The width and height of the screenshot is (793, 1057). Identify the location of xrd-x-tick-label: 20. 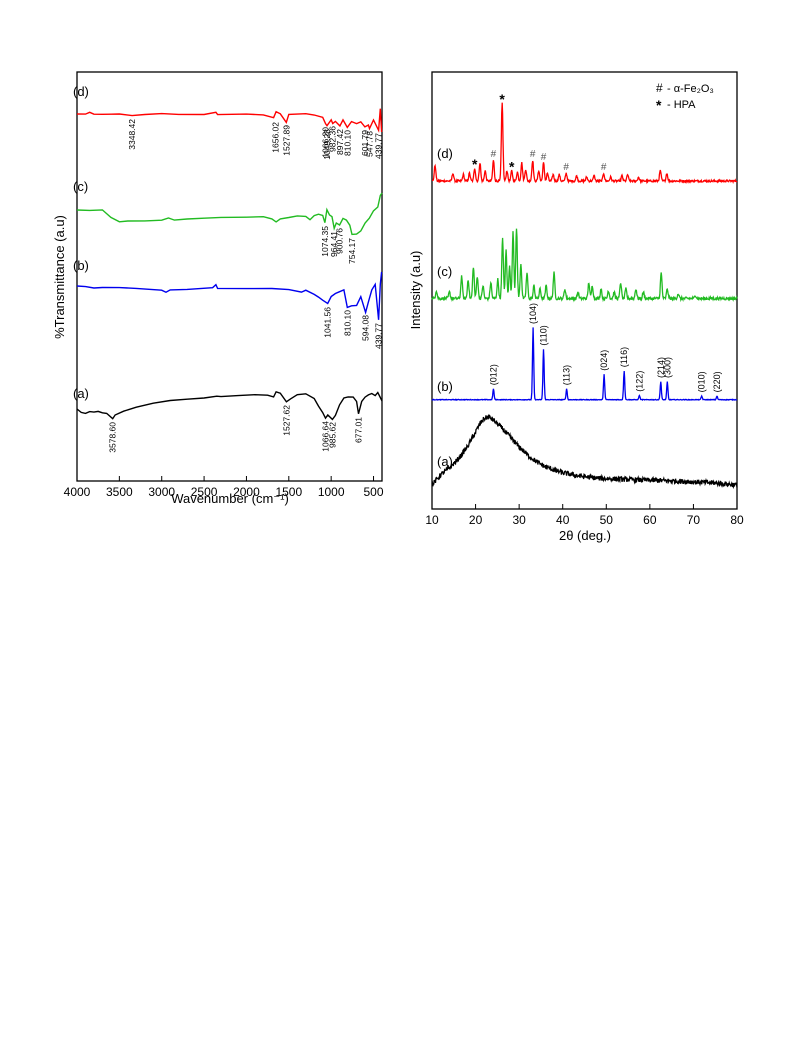
(476, 520).